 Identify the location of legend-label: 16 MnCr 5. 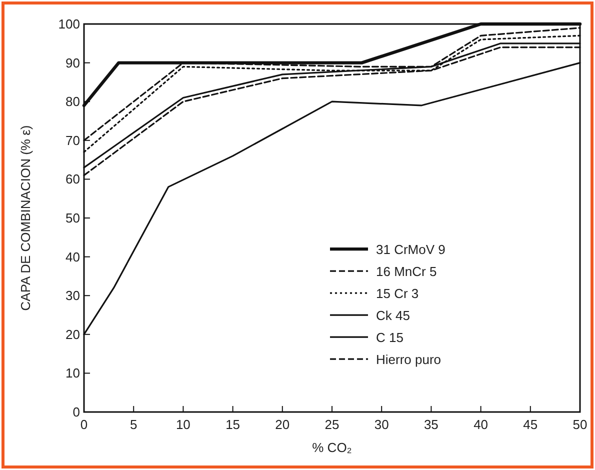
(406, 272).